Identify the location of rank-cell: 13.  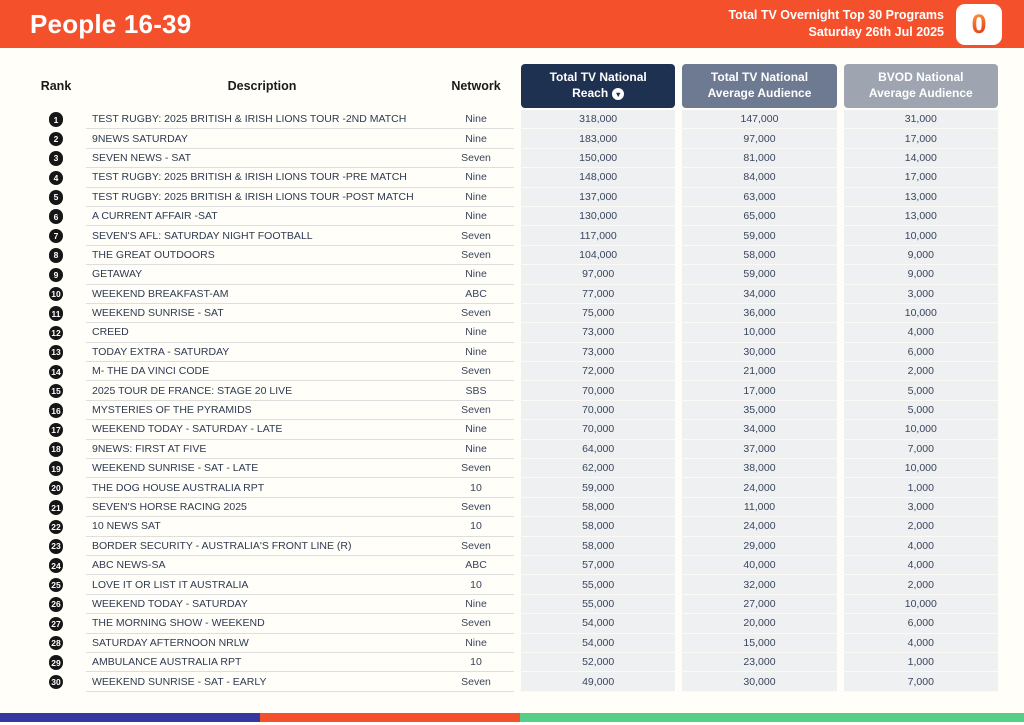
(56, 352).